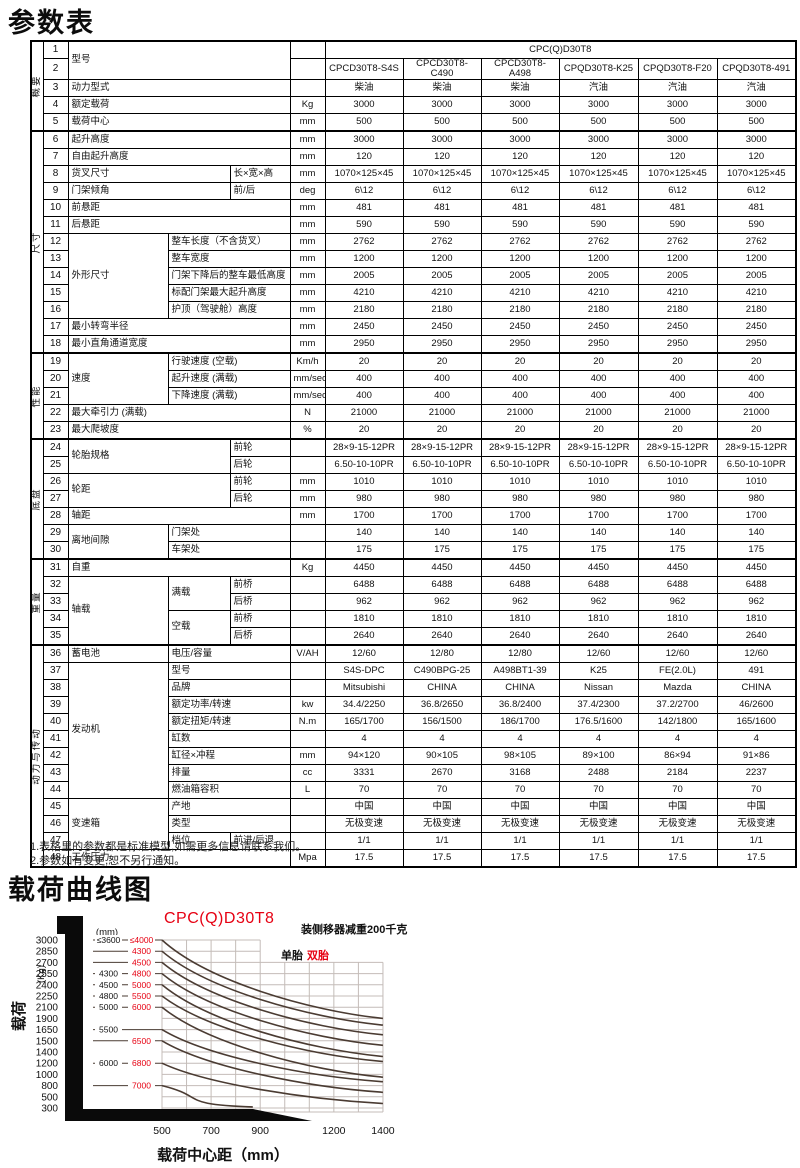  What do you see at coordinates (219, 918) in the screenshot?
I see `chart-title: CPC(Q)D30T8` at bounding box center [219, 918].